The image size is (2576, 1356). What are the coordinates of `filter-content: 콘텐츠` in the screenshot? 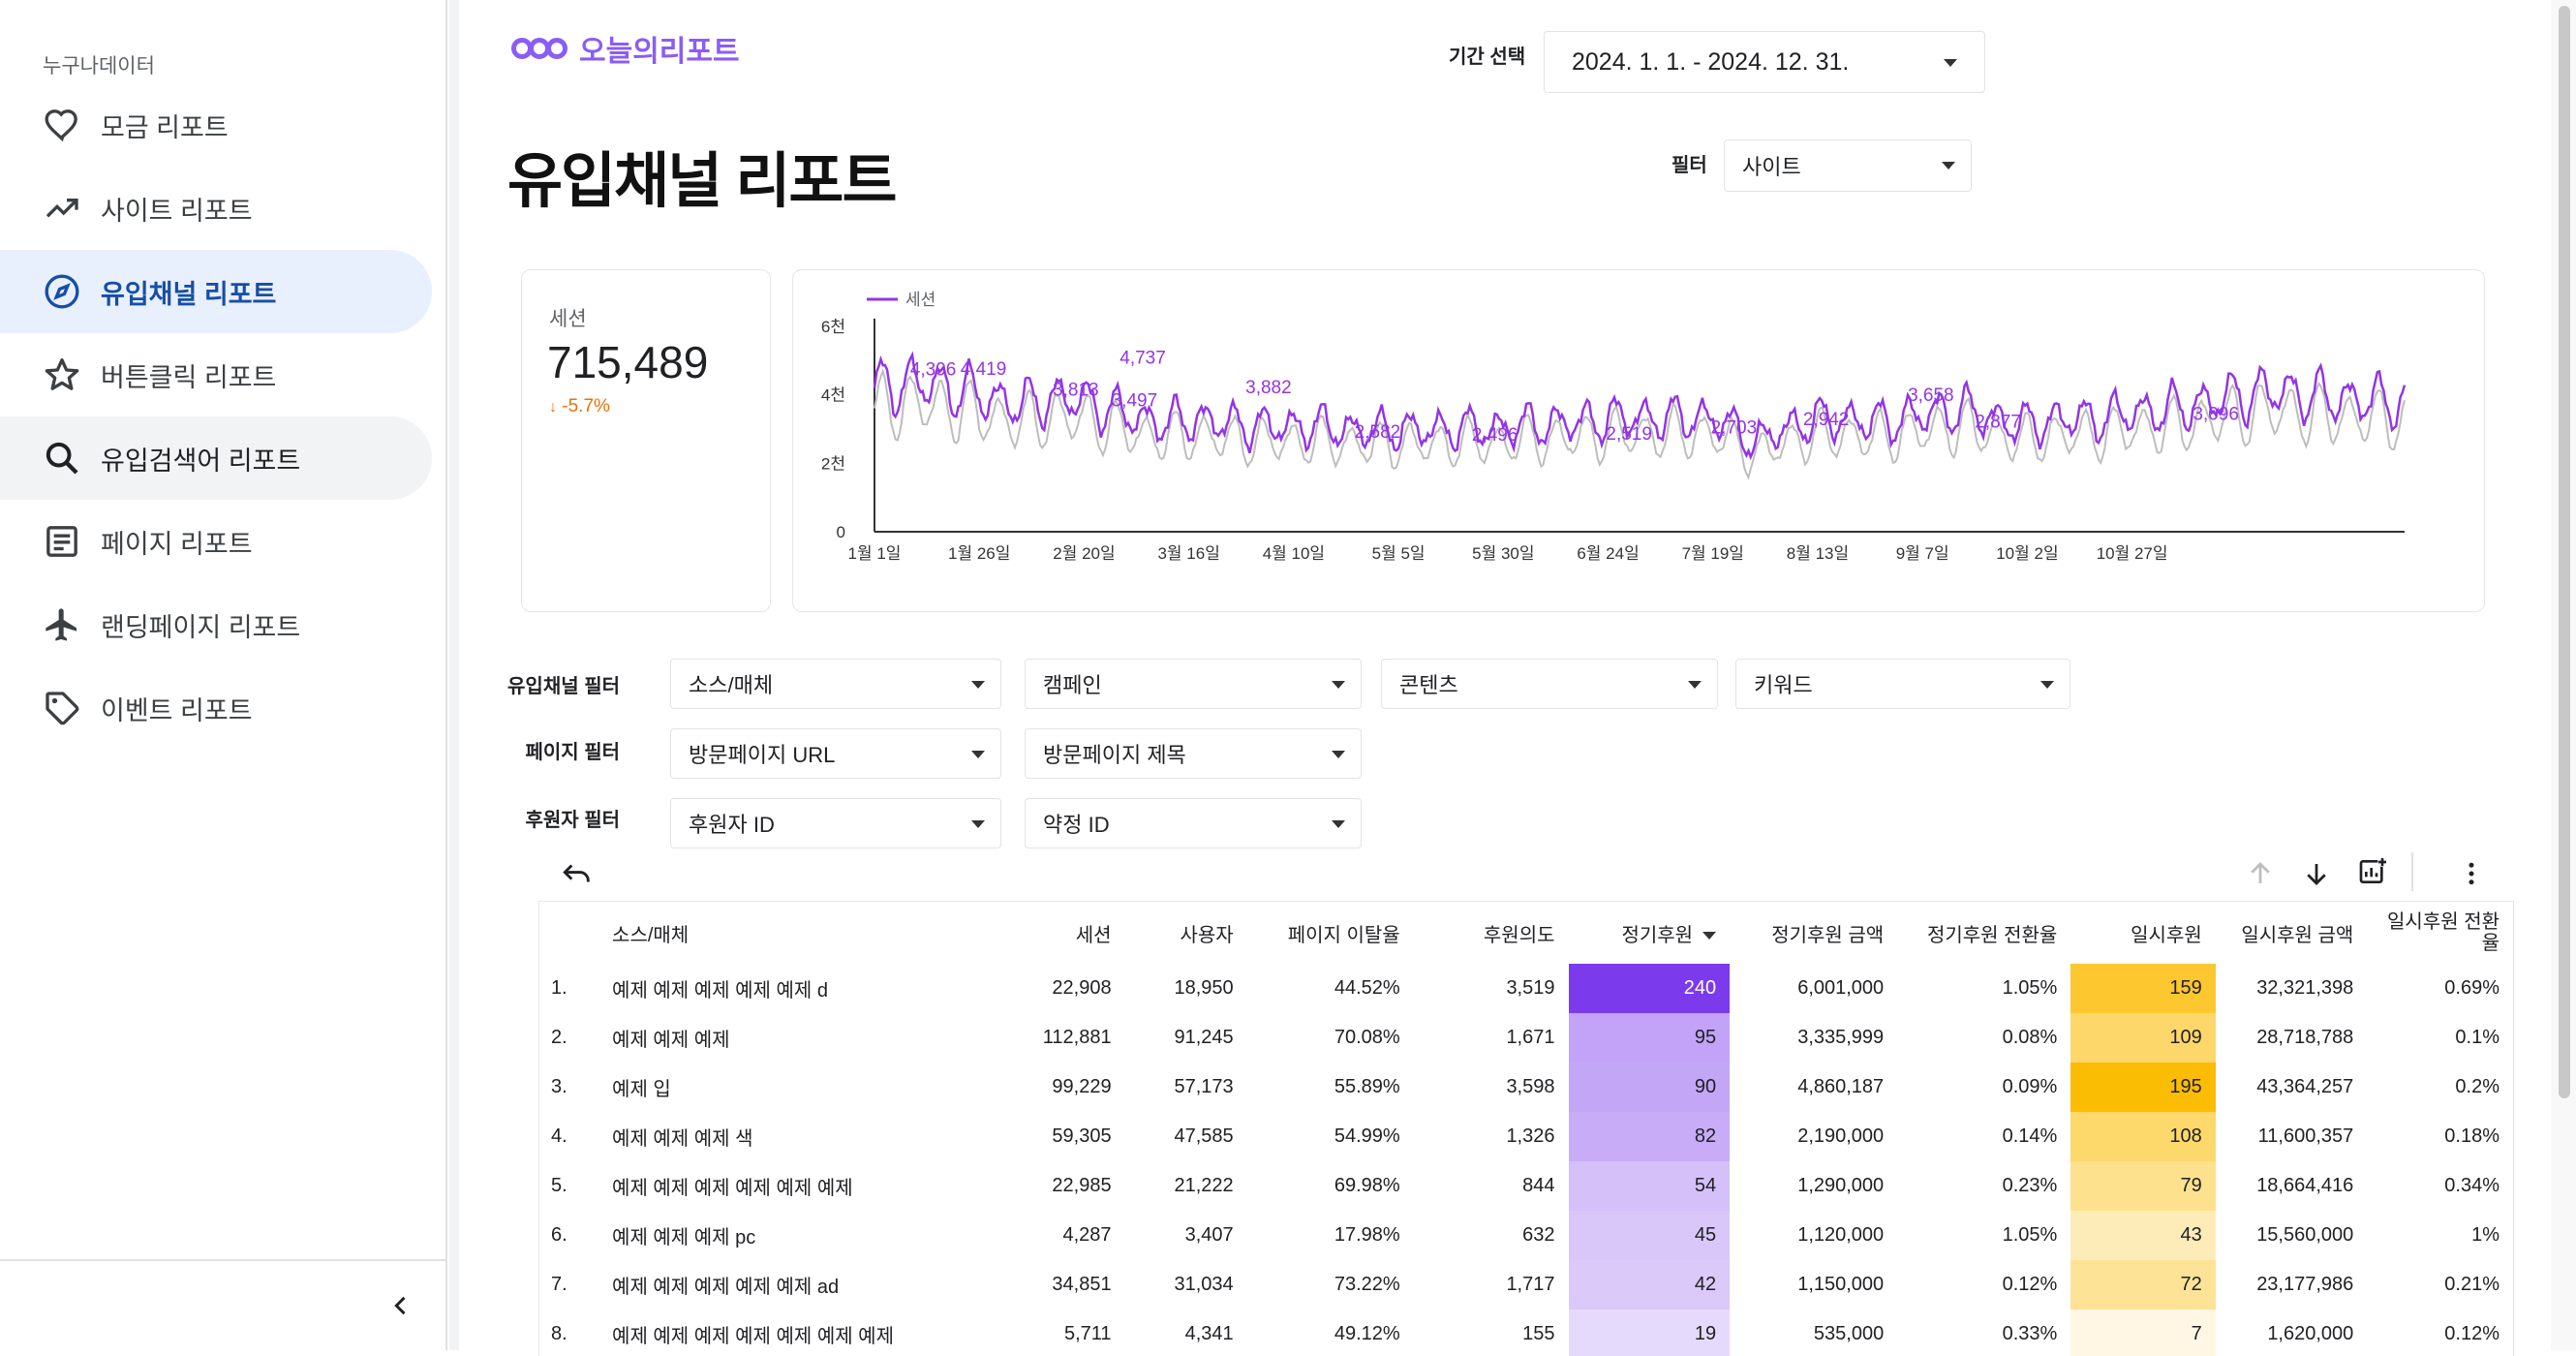 It's located at (1549, 684).